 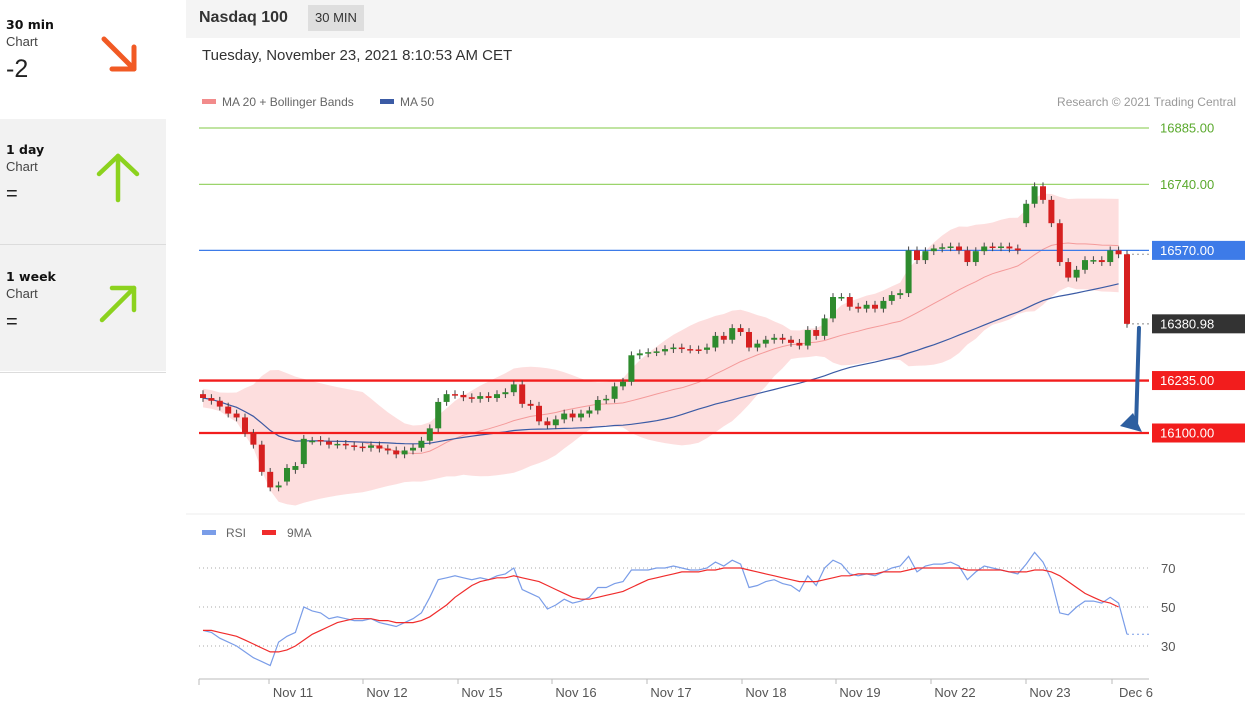 What do you see at coordinates (1187, 323) in the screenshot?
I see `level-label: 16380.98` at bounding box center [1187, 323].